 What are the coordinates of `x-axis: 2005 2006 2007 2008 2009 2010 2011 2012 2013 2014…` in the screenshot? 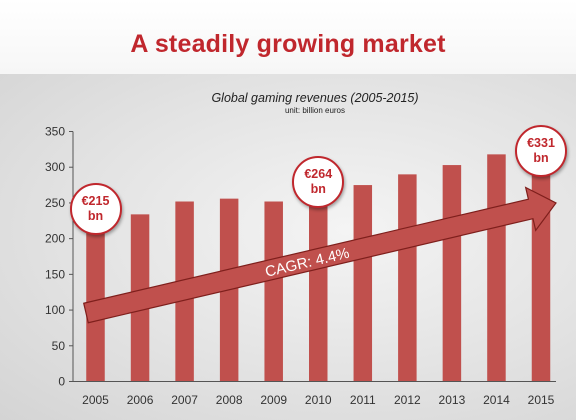 It's located at (314, 394).